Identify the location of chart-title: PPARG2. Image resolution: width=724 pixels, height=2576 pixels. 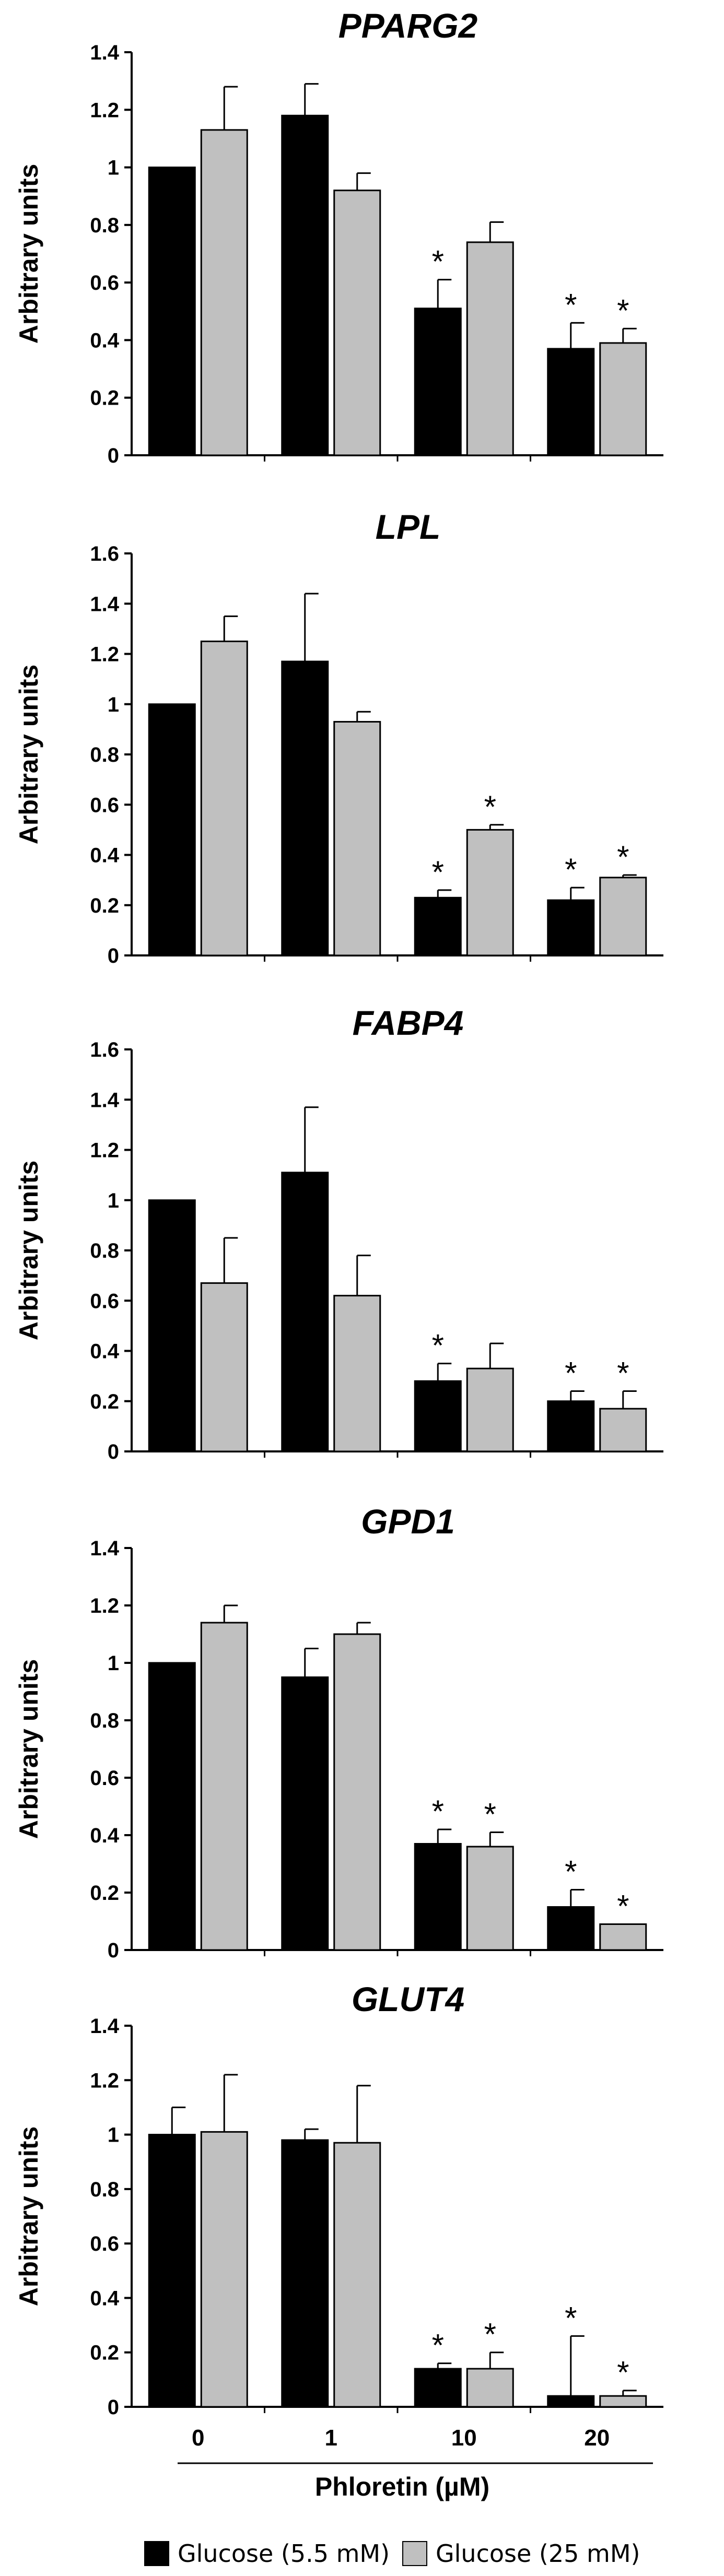
(408, 25).